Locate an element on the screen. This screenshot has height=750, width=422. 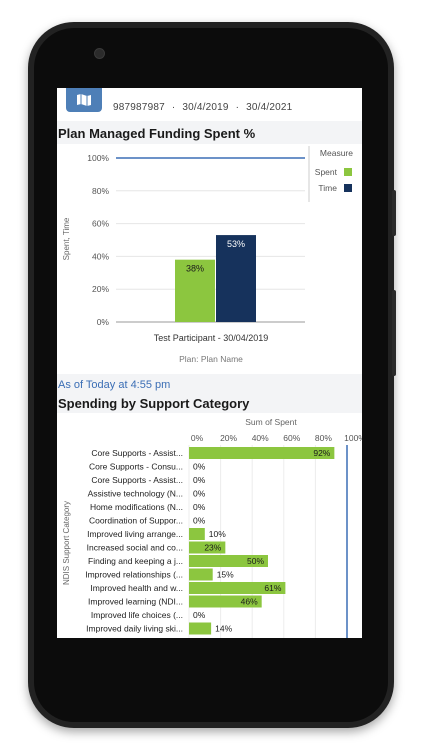
y-tick-label: 100% is located at coordinates (98, 158).